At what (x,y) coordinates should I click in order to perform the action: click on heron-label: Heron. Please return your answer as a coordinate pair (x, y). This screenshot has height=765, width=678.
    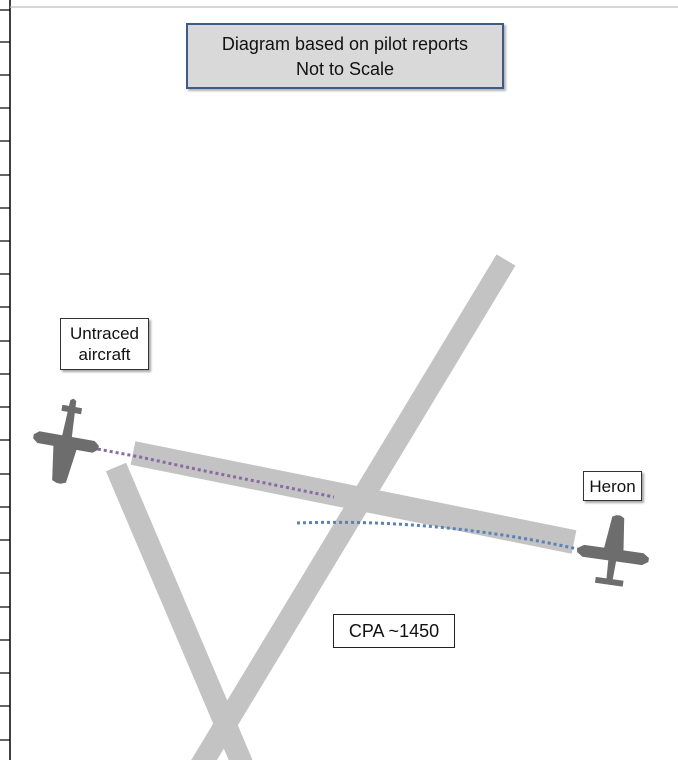
    Looking at the image, I should click on (612, 486).